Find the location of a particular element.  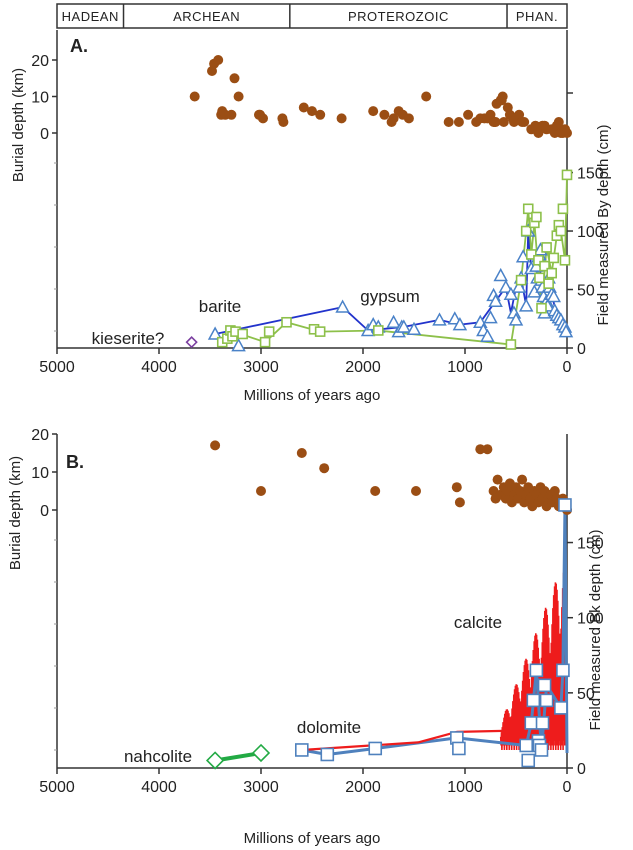

x-tick-label: 2000 is located at coordinates (363, 787).